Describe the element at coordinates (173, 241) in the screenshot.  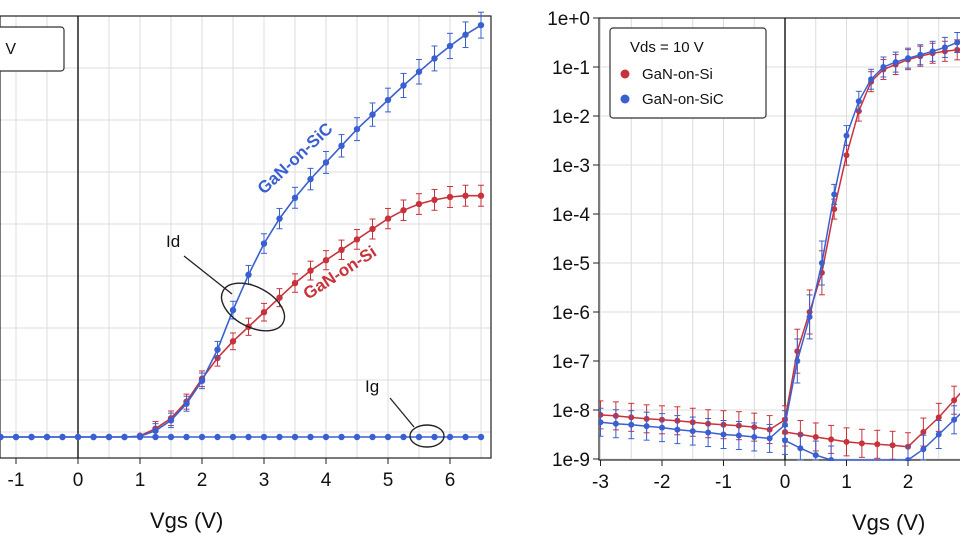
I see `annotation-id-label: Id` at that location.